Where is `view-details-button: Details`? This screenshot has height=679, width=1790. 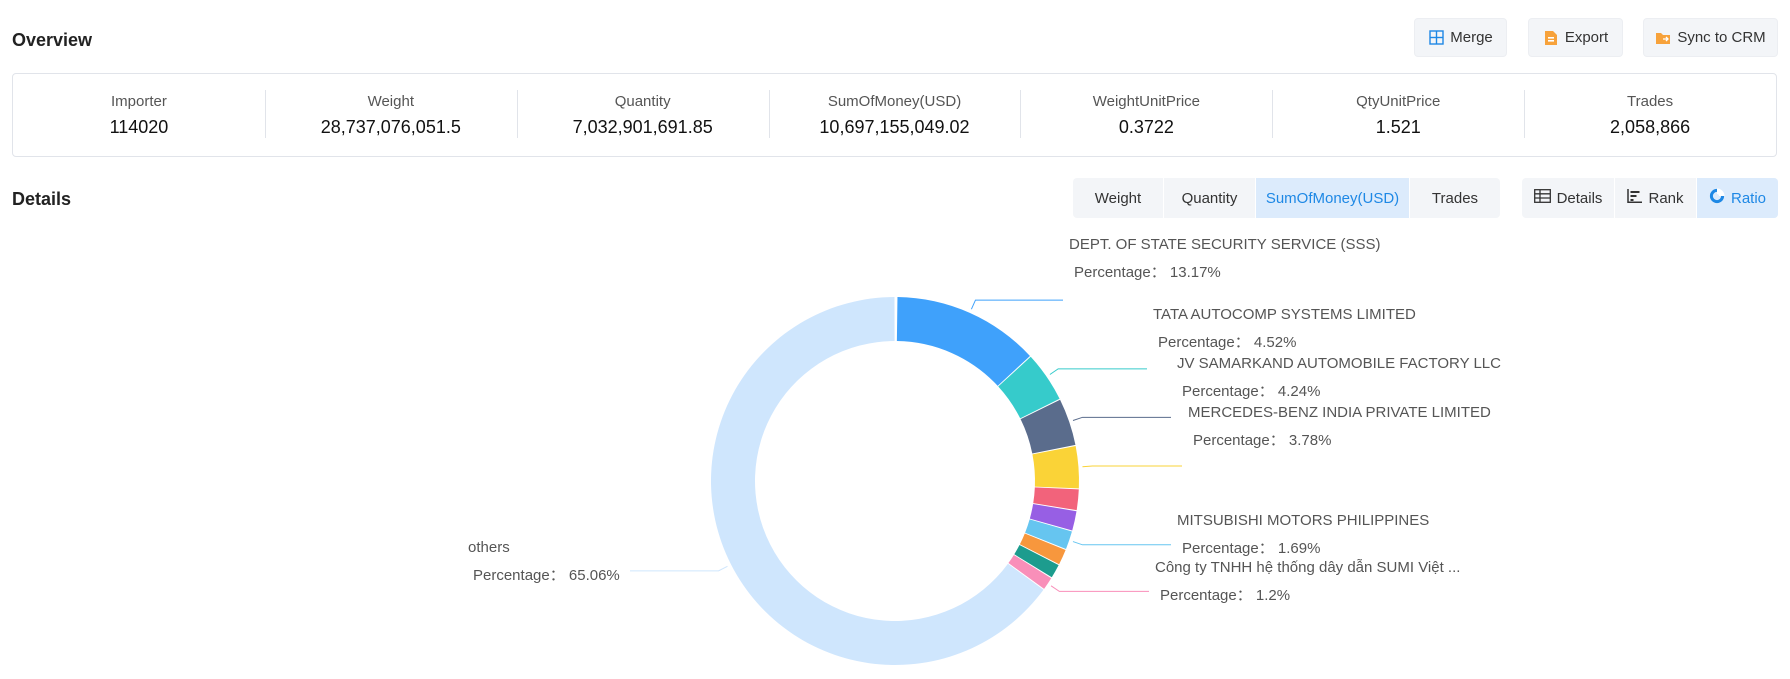
view-details-button: Details is located at coordinates (1568, 198).